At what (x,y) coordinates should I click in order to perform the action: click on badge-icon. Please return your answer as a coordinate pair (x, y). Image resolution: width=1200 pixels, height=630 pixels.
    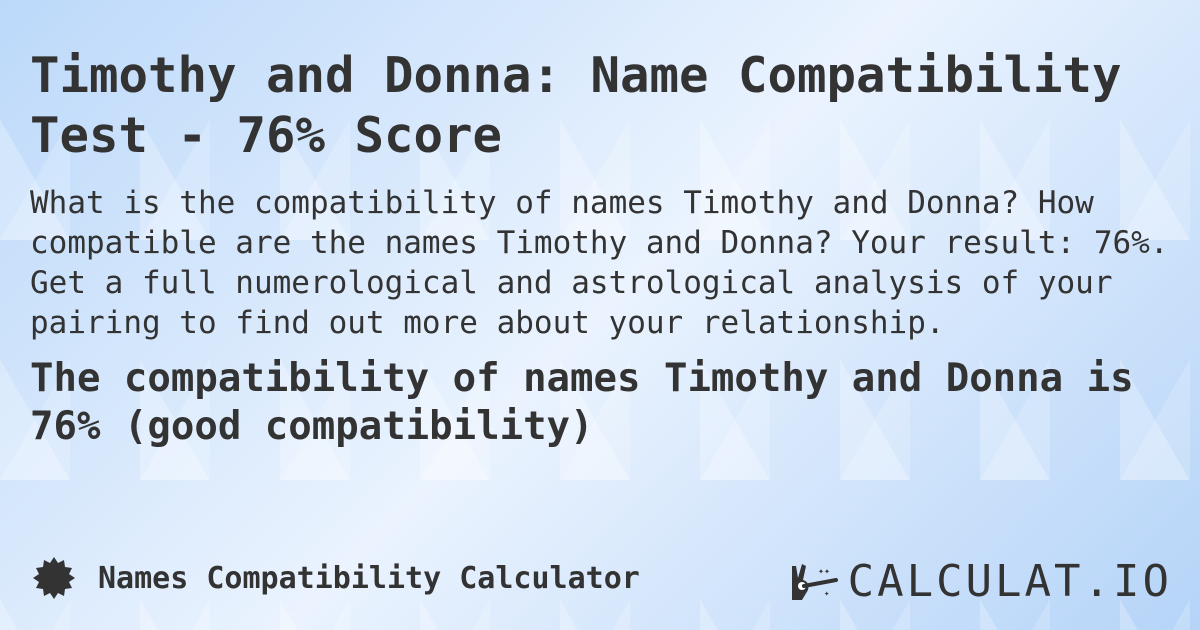
    Looking at the image, I should click on (54, 578).